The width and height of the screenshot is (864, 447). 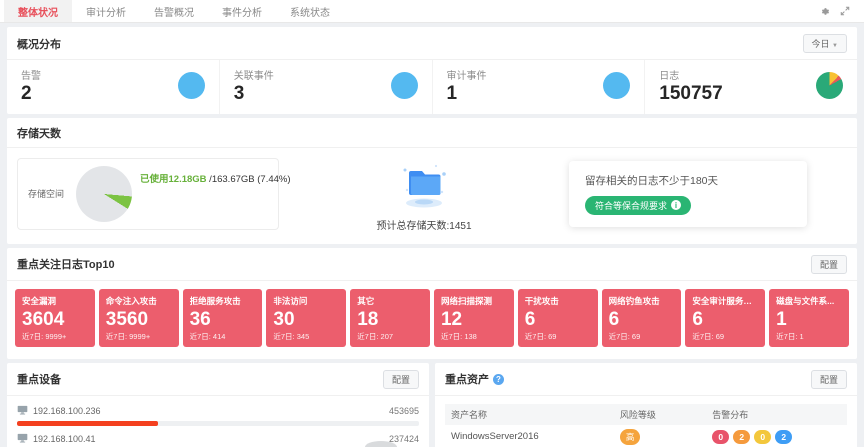 I want to click on risk-badge: 高, so click(x=630, y=436).